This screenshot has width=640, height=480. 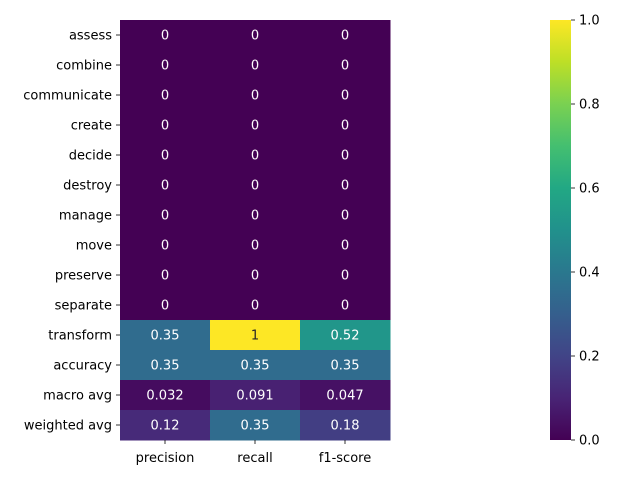 What do you see at coordinates (589, 357) in the screenshot?
I see `colorbar-tick-label: 0.2` at bounding box center [589, 357].